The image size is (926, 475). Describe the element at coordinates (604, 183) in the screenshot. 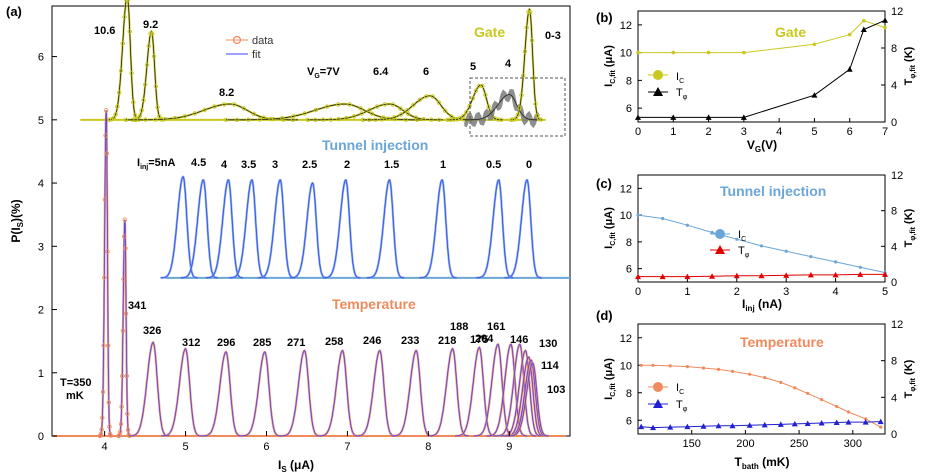

I see `panel-c-label: (c)` at that location.